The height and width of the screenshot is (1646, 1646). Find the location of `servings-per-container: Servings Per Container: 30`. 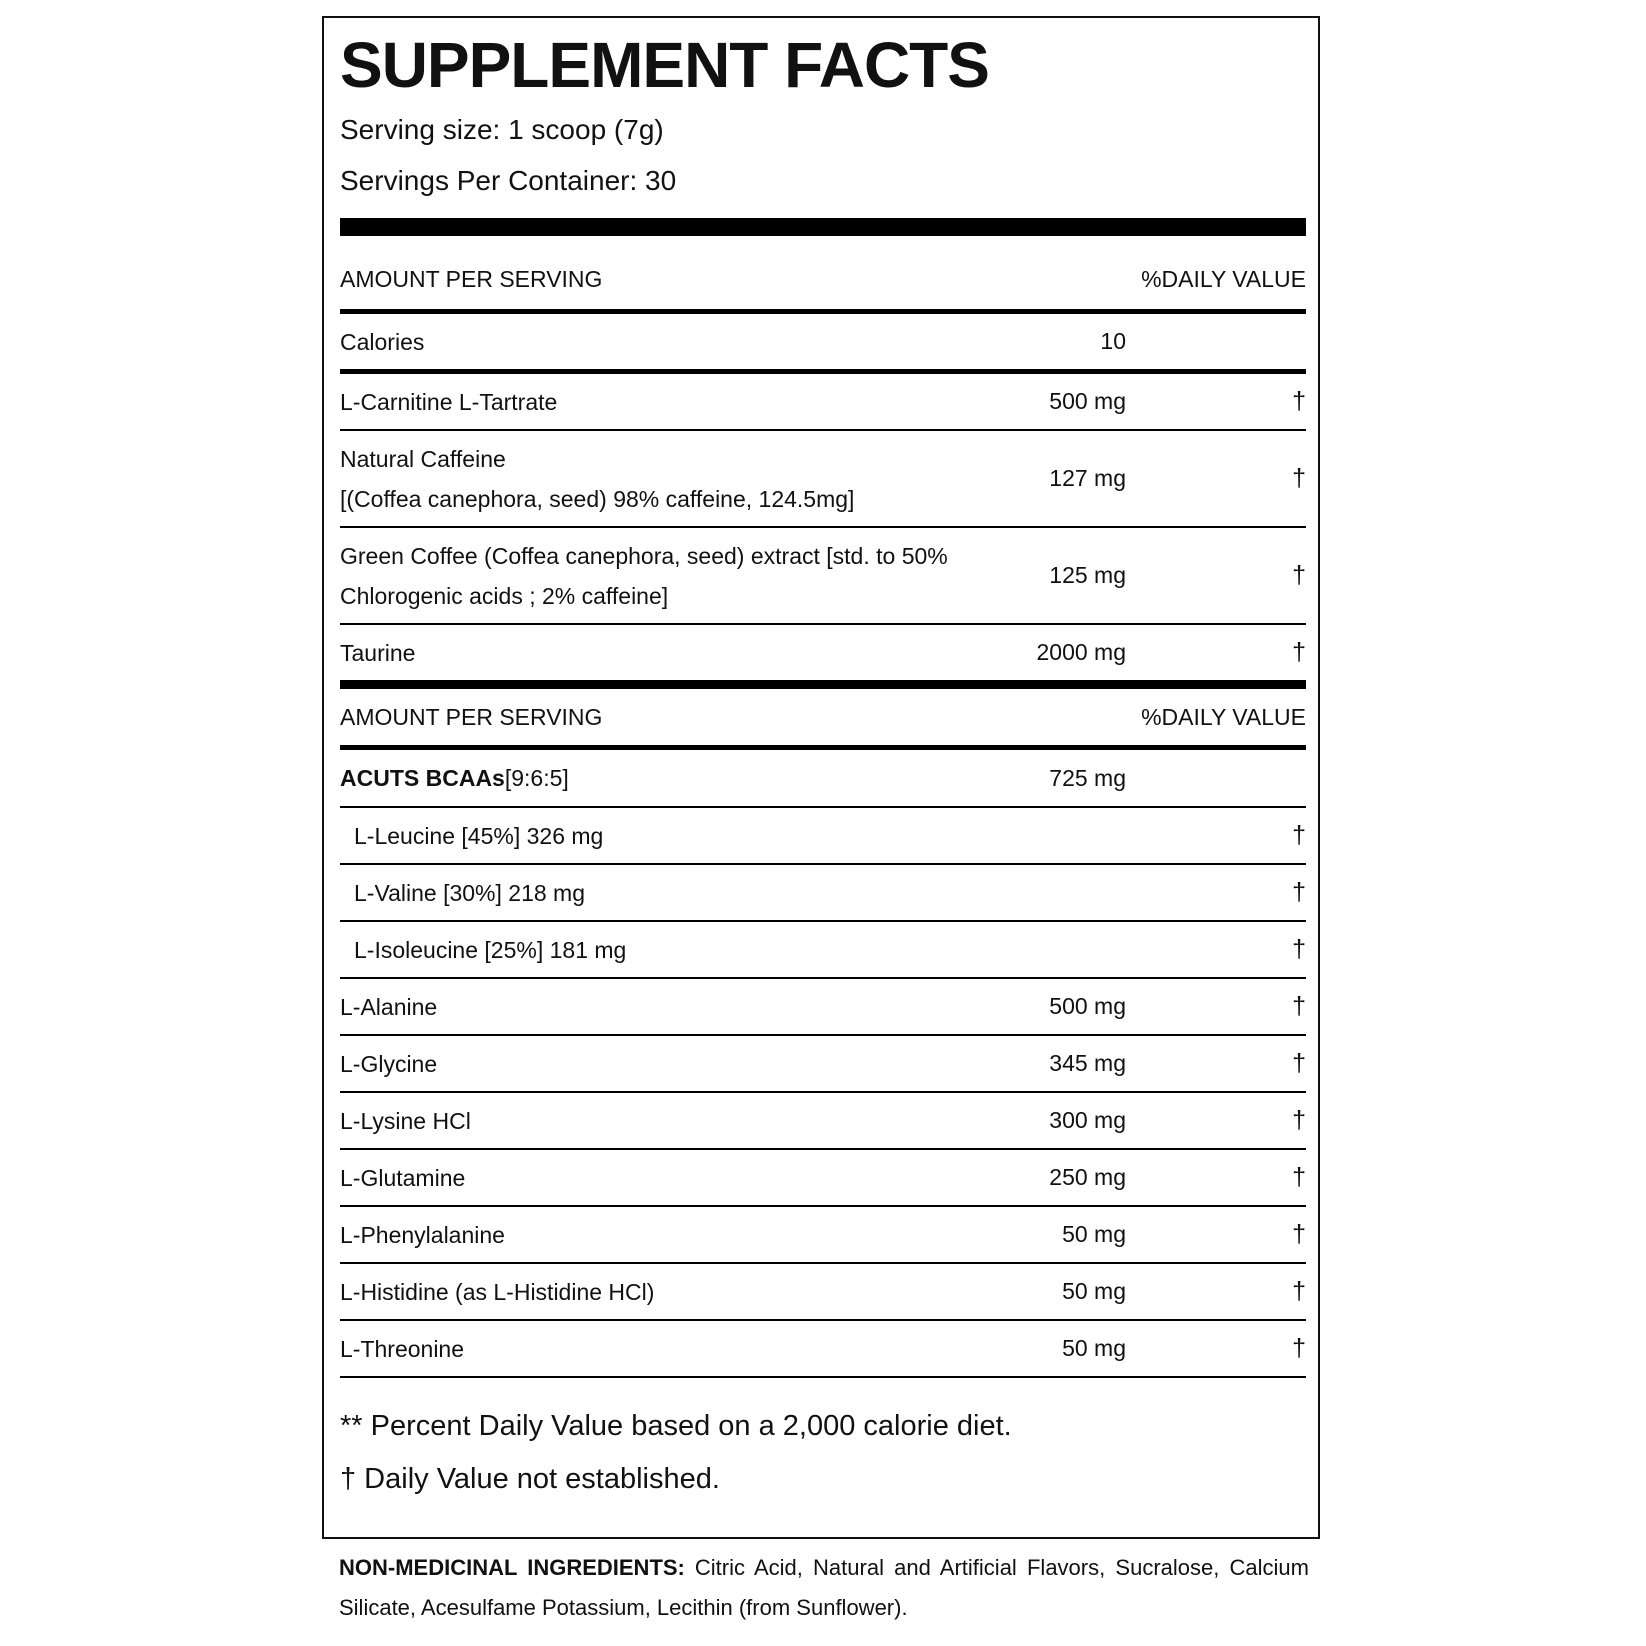

servings-per-container: Servings Per Container: 30 is located at coordinates (508, 180).